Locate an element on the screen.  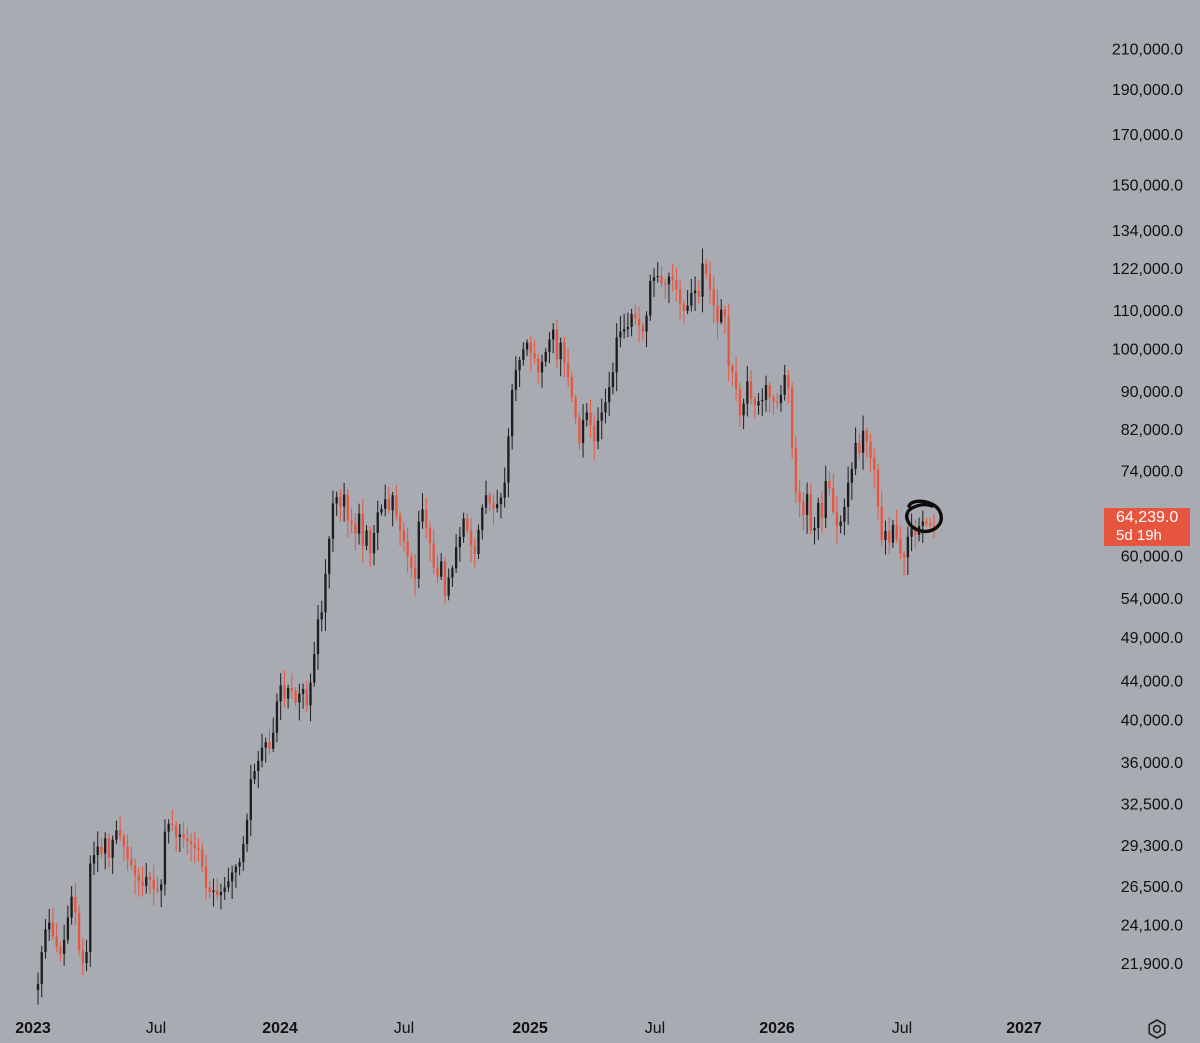
time-tick-label: 2027 is located at coordinates (1024, 1028).